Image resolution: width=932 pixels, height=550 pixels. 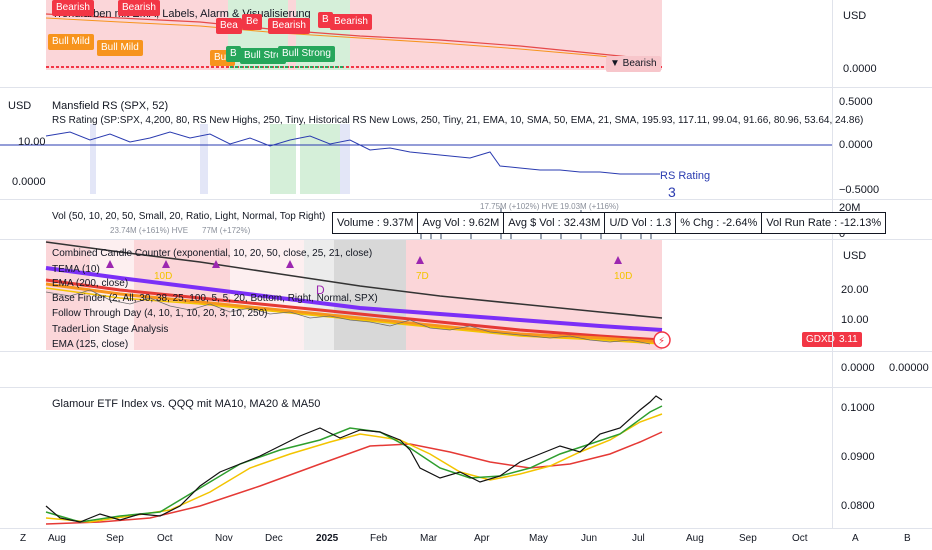 I want to click on base-marker: D, so click(x=320, y=290).